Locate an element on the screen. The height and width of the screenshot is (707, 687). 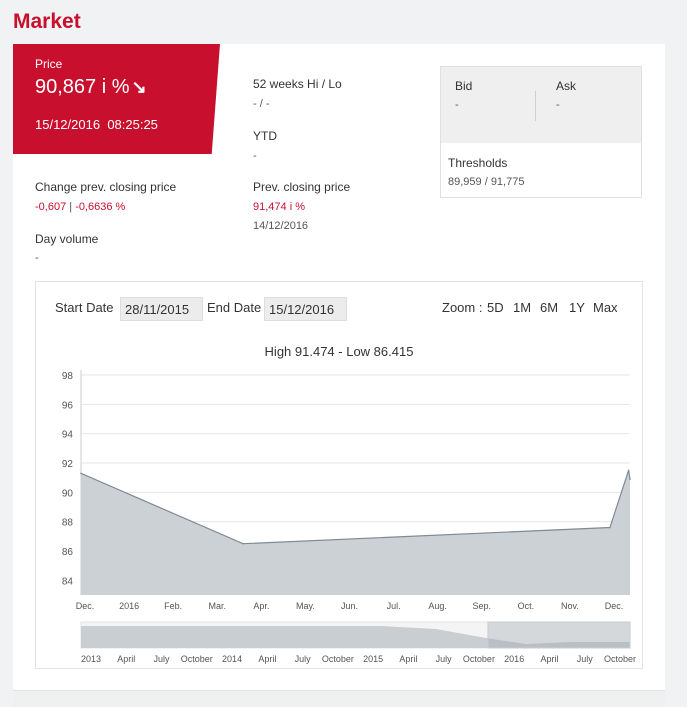
arrow-down-right-icon: ↘ is located at coordinates (139, 87).